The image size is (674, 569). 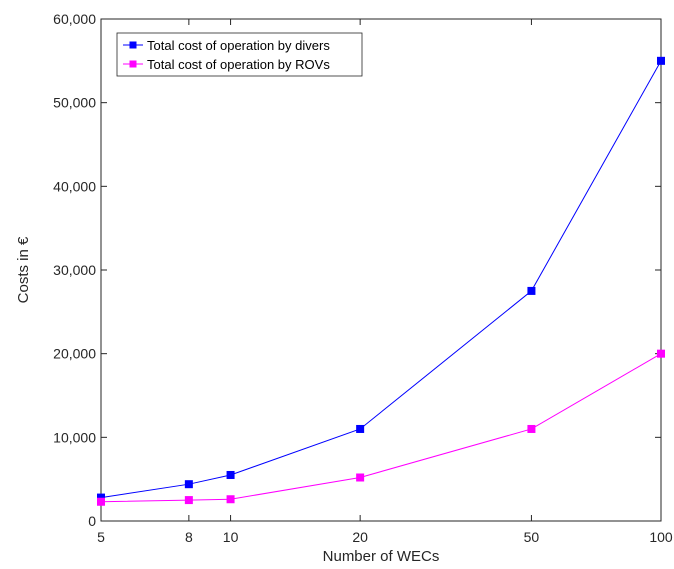 I want to click on x-tick-label: 5, so click(x=101, y=537).